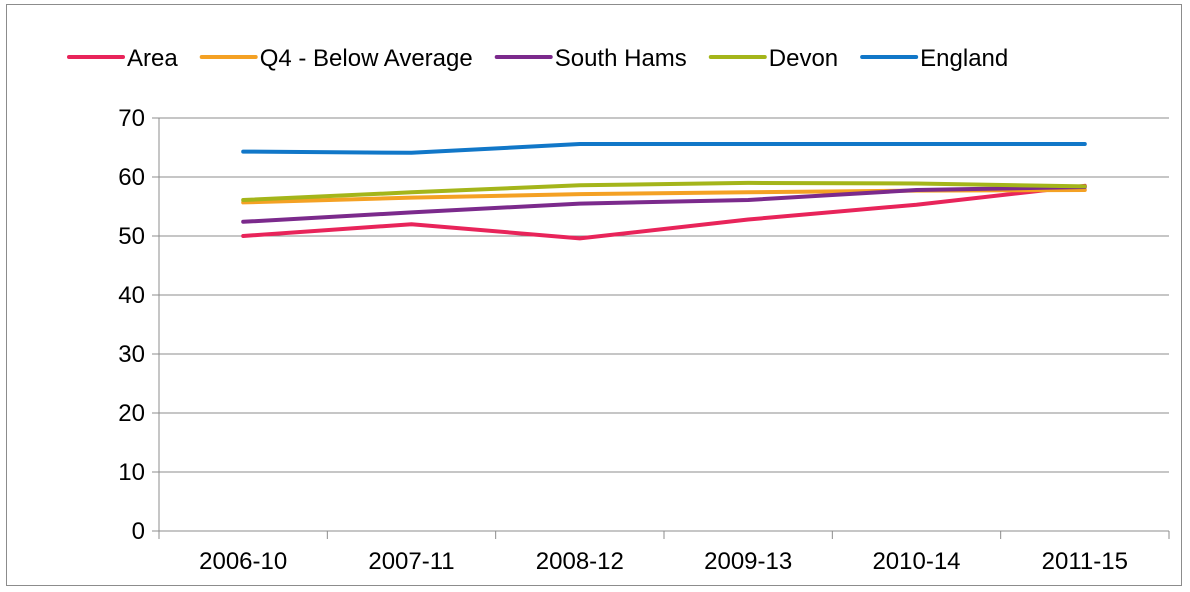 This screenshot has width=1190, height=592. I want to click on legend-label: Devon, so click(803, 58).